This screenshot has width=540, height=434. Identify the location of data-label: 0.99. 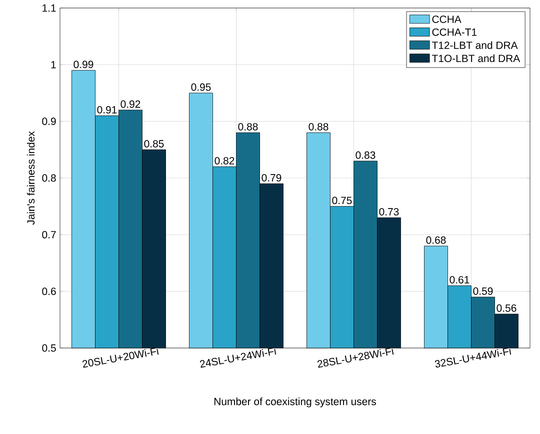
(84, 64).